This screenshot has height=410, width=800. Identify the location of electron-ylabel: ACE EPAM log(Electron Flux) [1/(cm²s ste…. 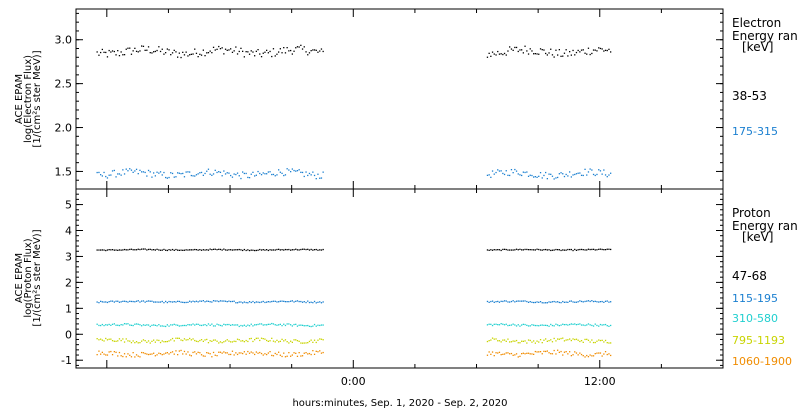
(28, 98).